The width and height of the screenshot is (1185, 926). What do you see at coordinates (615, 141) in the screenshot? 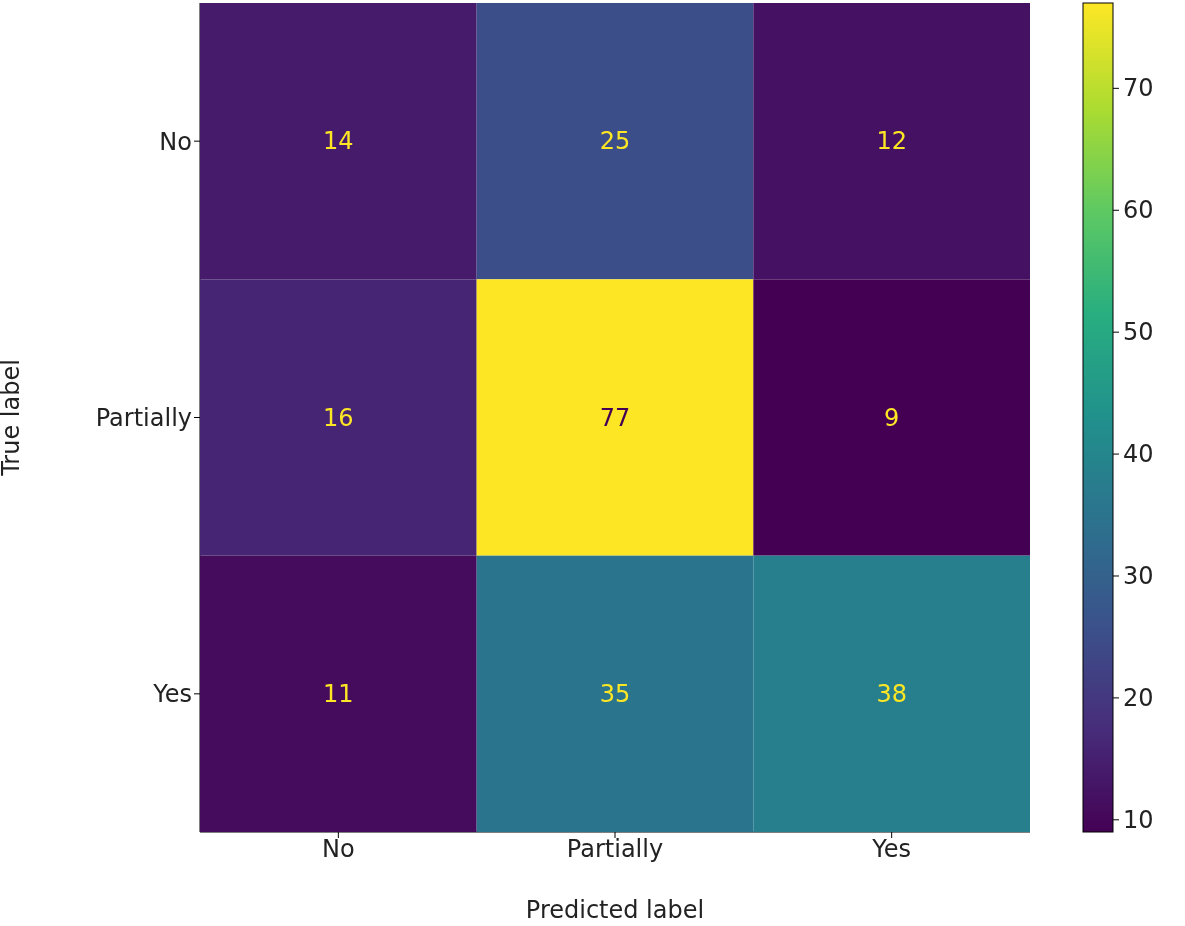
I see `data-label: 25` at bounding box center [615, 141].